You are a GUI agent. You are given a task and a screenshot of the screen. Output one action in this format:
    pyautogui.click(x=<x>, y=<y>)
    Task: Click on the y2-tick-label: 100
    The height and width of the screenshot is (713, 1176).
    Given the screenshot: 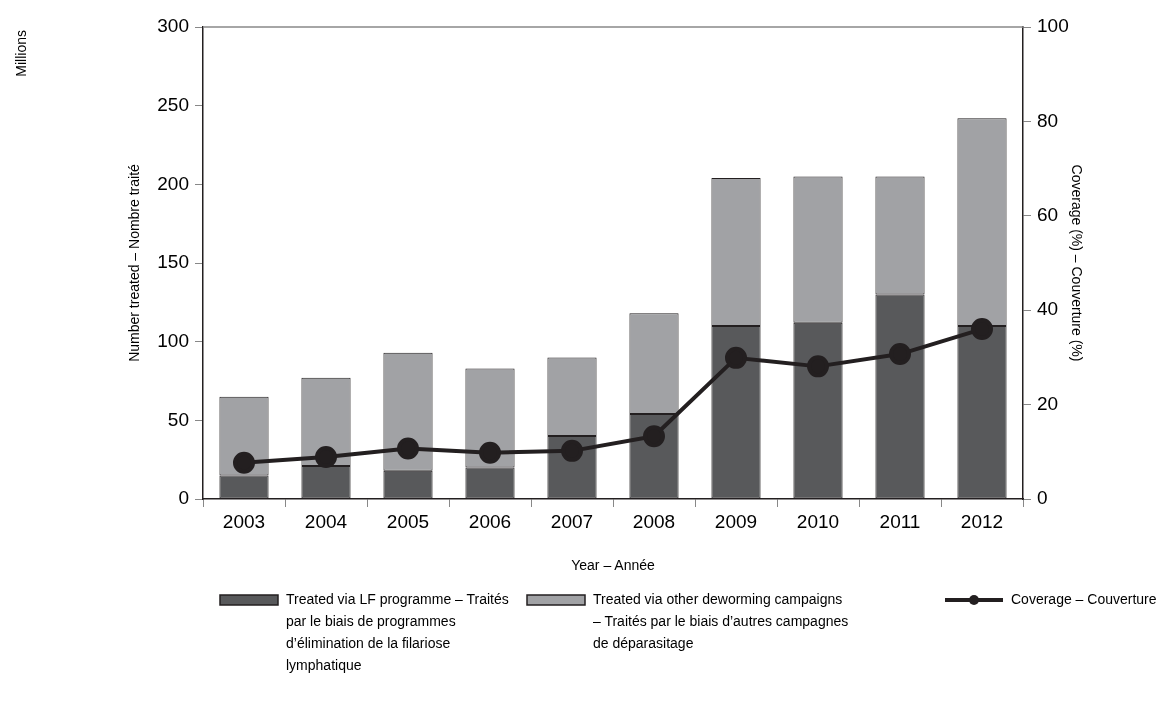 What is the action you would take?
    pyautogui.click(x=1053, y=26)
    